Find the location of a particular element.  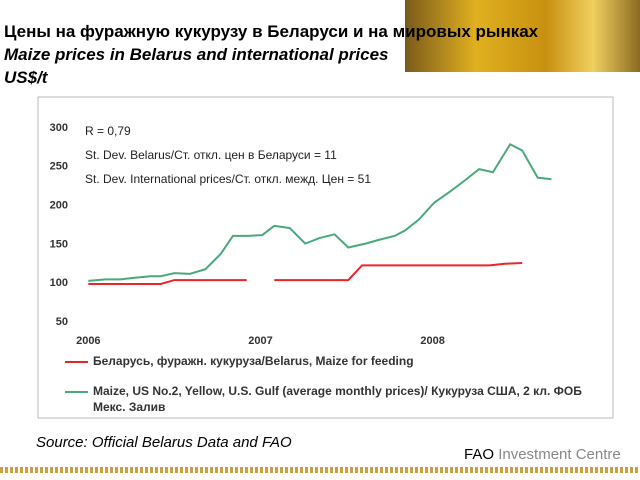

y-tick-label: 200 is located at coordinates (59, 206).